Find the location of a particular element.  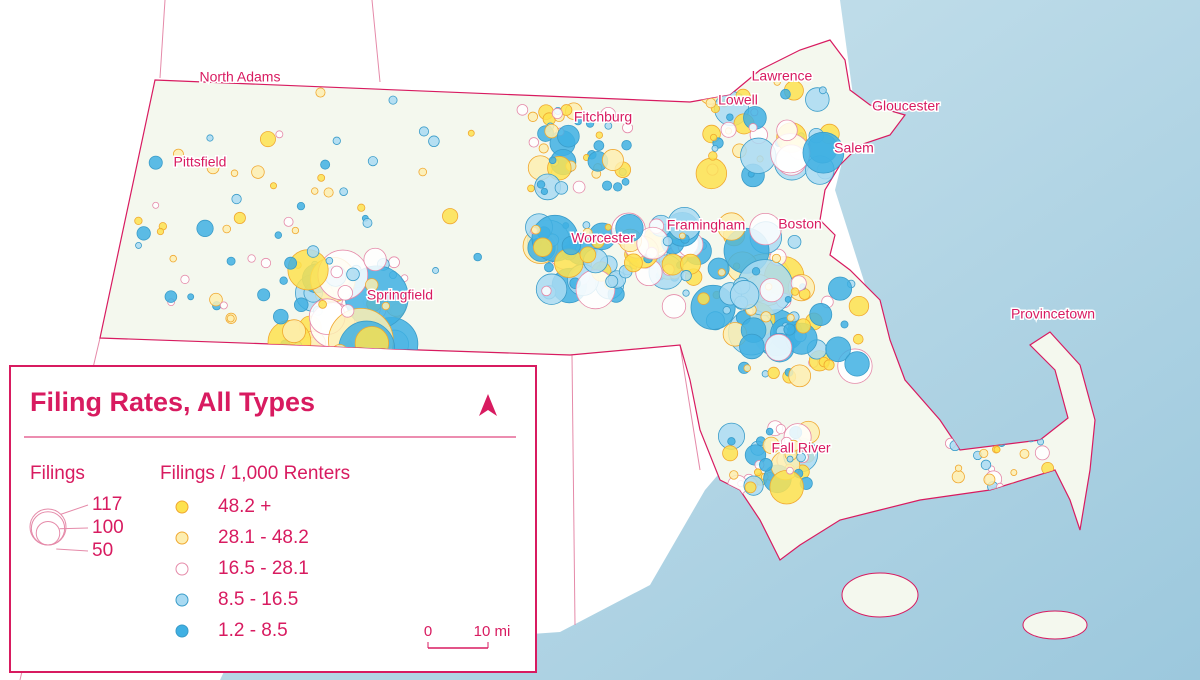

city-label: Lowell is located at coordinates (738, 100).